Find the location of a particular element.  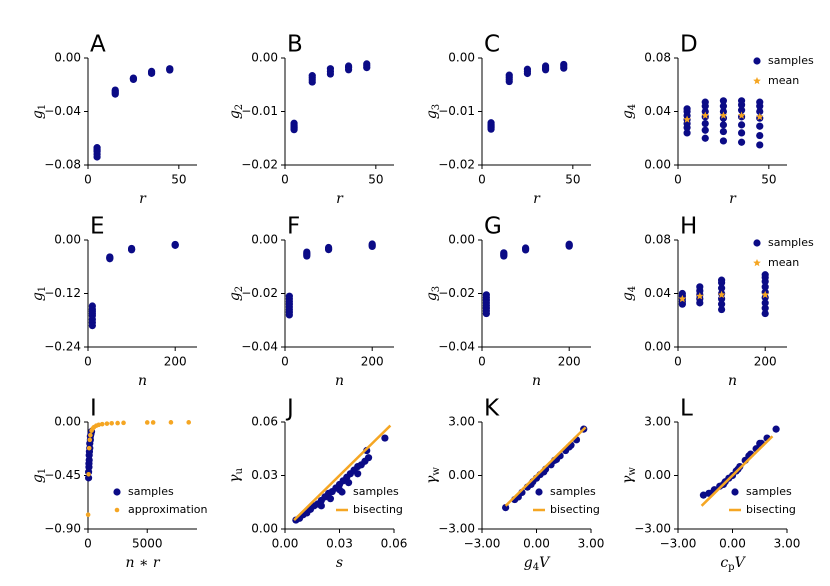

y-tick-label: −0.90 is located at coordinates (62, 529).